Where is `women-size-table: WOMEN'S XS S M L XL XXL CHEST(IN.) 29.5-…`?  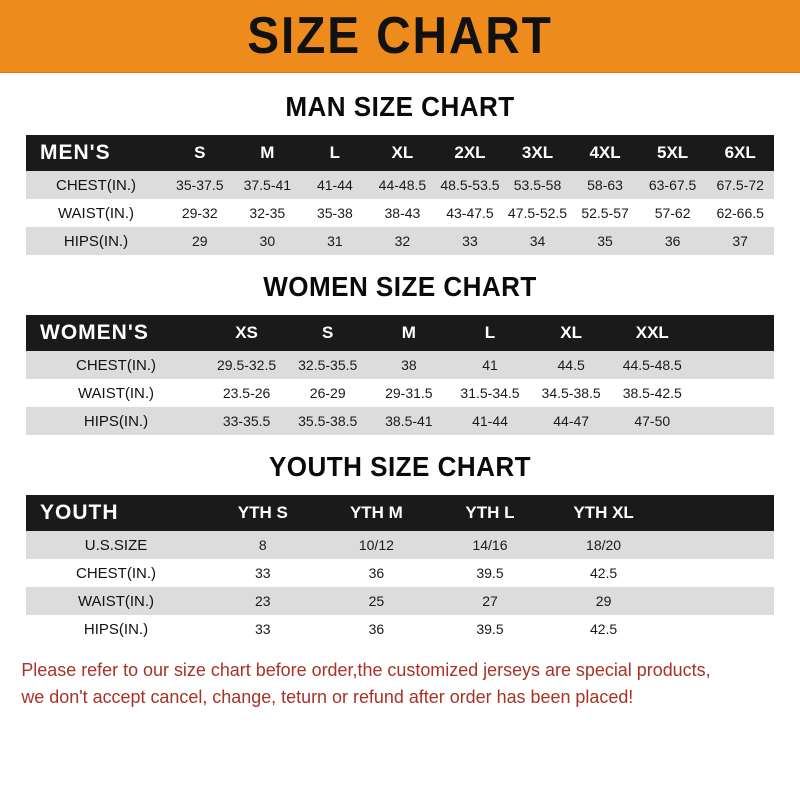
women-size-table: WOMEN'S XS S M L XL XXL CHEST(IN.) 29.5-… is located at coordinates (400, 375).